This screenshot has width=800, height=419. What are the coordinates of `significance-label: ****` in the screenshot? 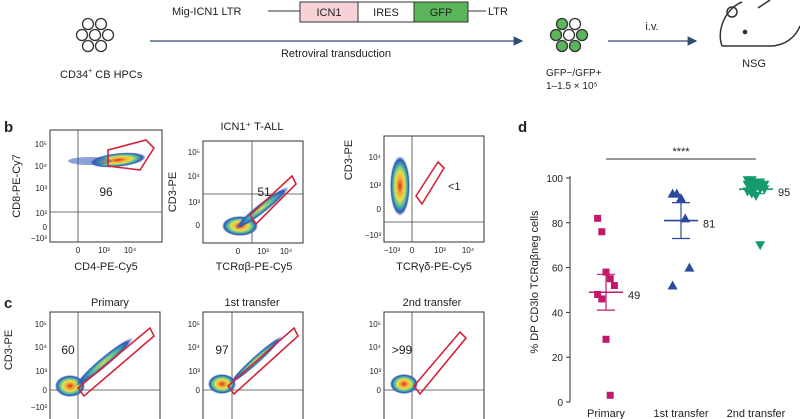 It's located at (681, 152).